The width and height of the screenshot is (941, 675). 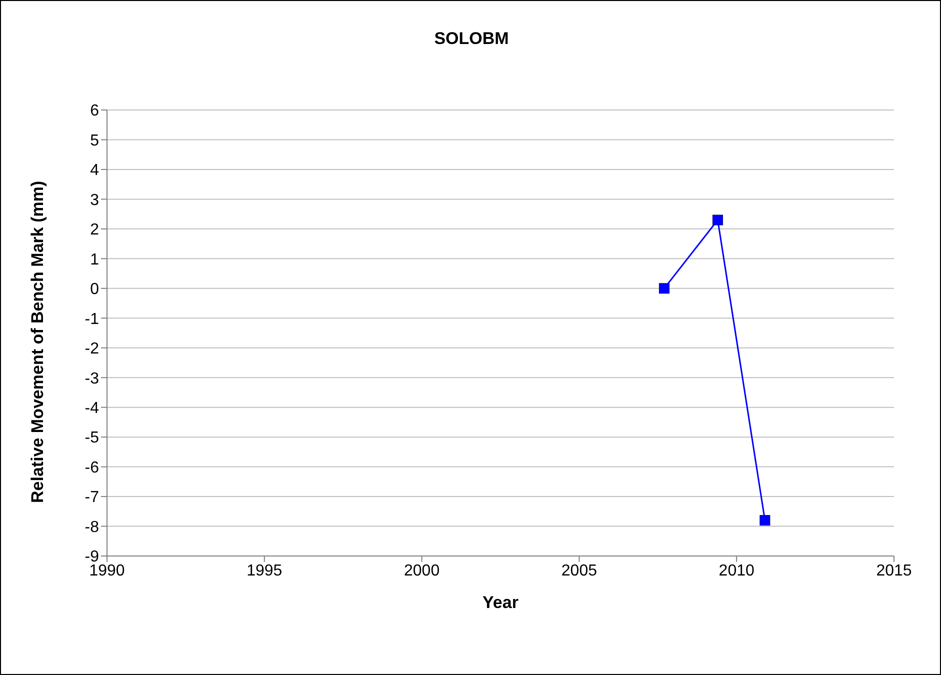 I want to click on y-tick-label: -4, so click(x=92, y=409).